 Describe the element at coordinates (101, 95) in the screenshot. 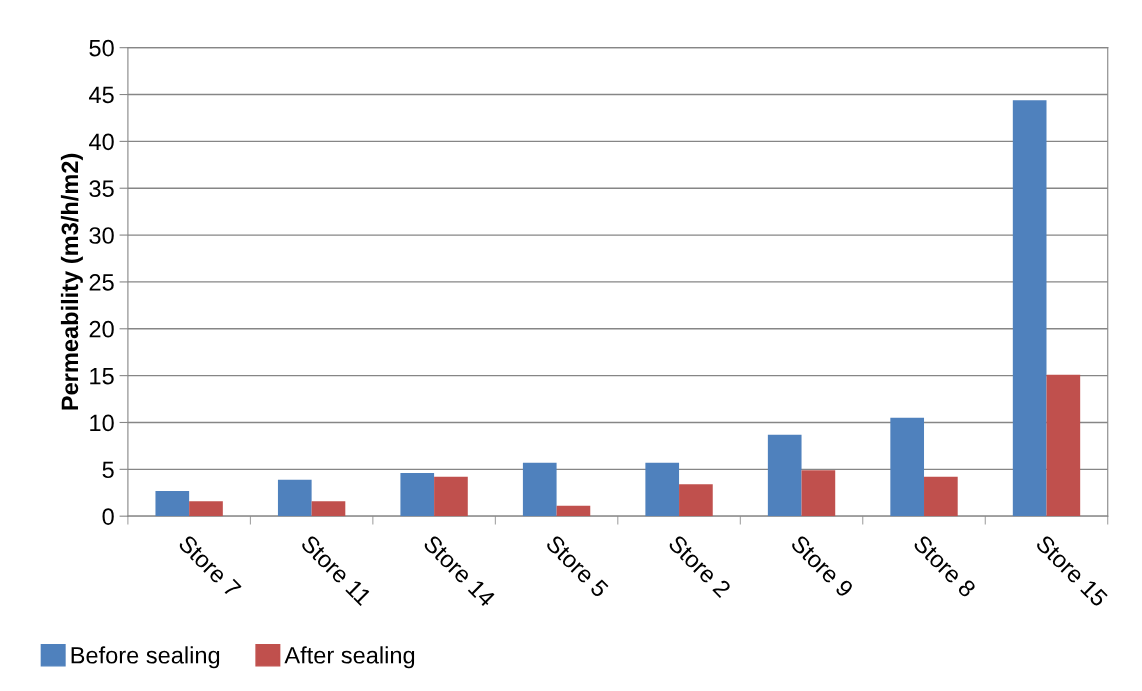

I see `y-tick-label: 45` at that location.